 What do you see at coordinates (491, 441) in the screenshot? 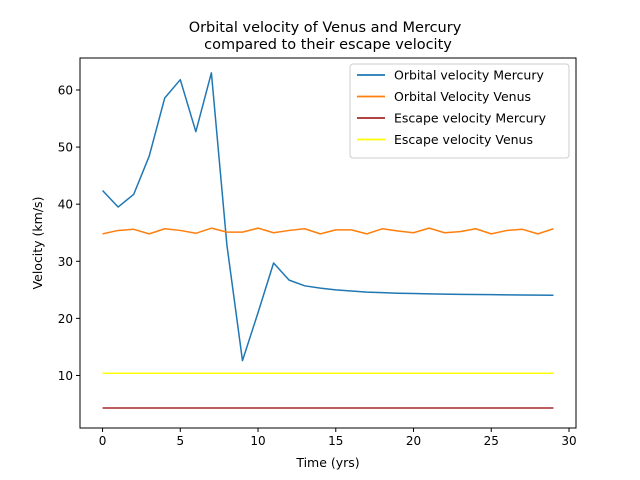
I see `x-tick-label: 25` at bounding box center [491, 441].